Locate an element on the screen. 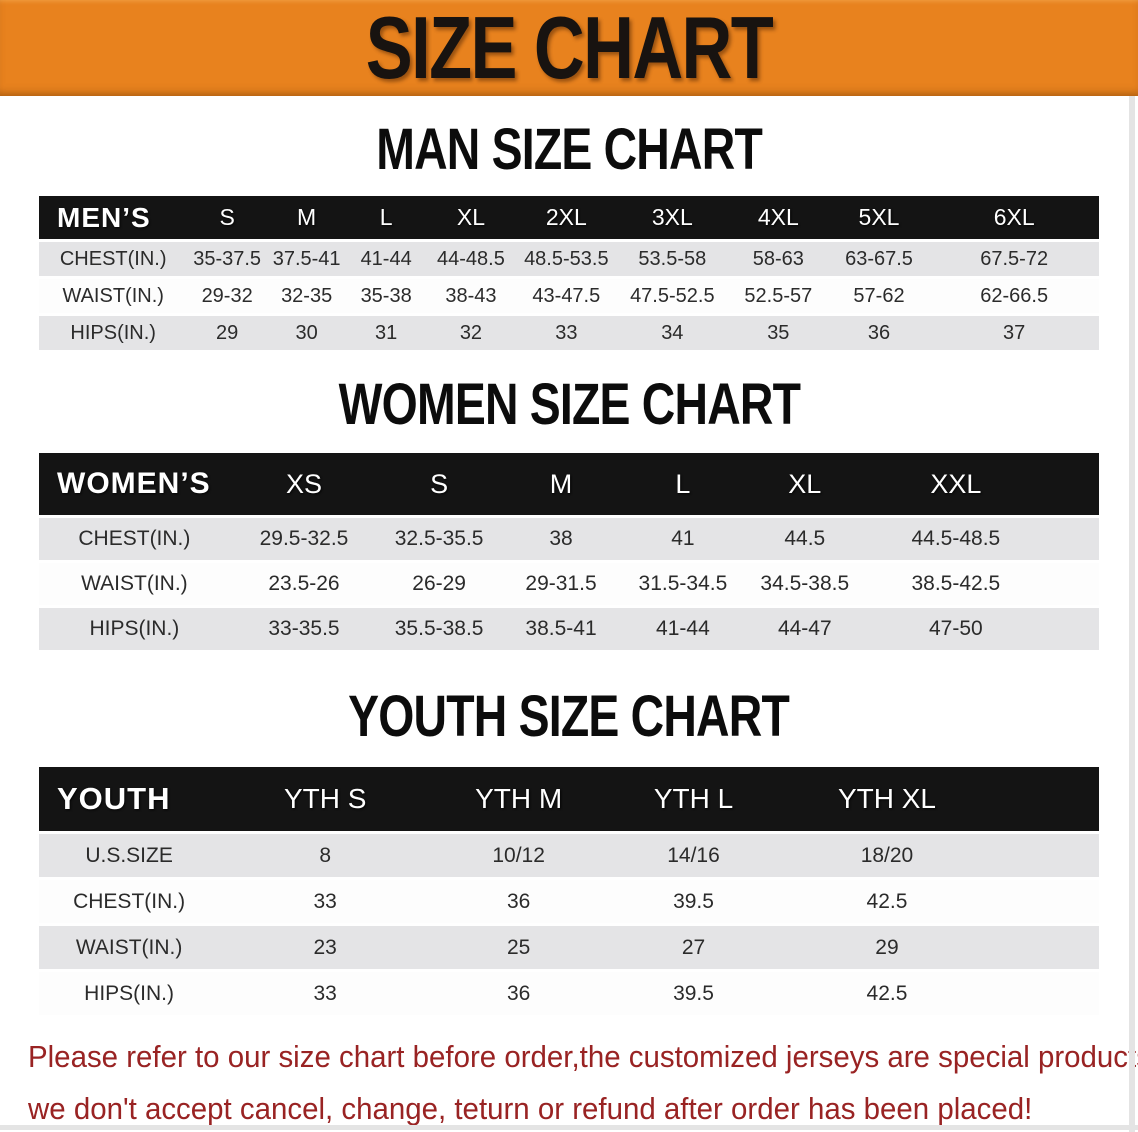 Image resolution: width=1138 pixels, height=1132 pixels. page-edge-line-right is located at coordinates (1132, 614).